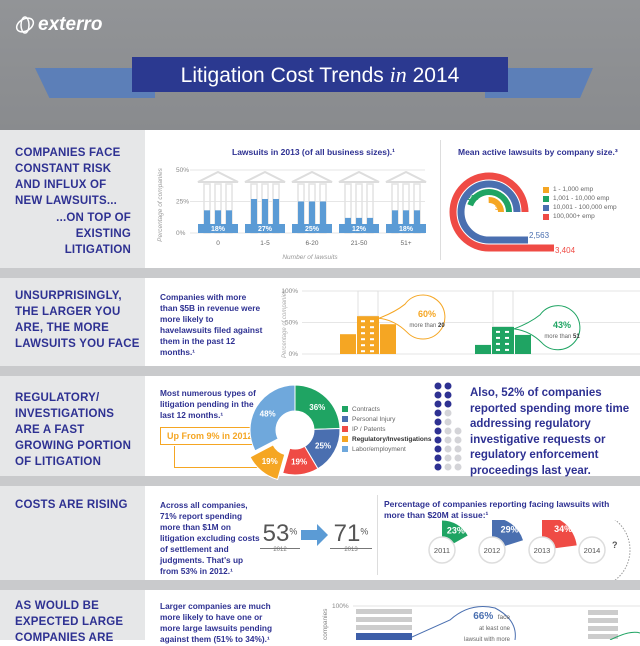 The height and width of the screenshot is (646, 640). What do you see at coordinates (562, 325) in the screenshot?
I see `callout-pct: 43%` at bounding box center [562, 325].